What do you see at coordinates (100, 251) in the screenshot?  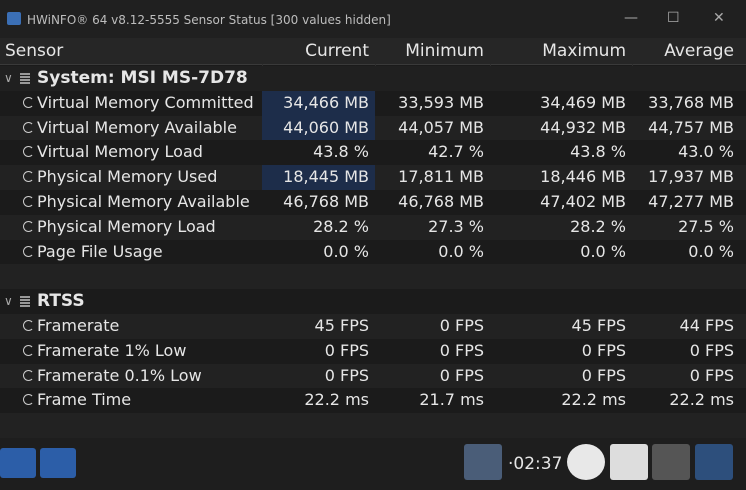 I see `sensor-label: Page File Usage` at bounding box center [100, 251].